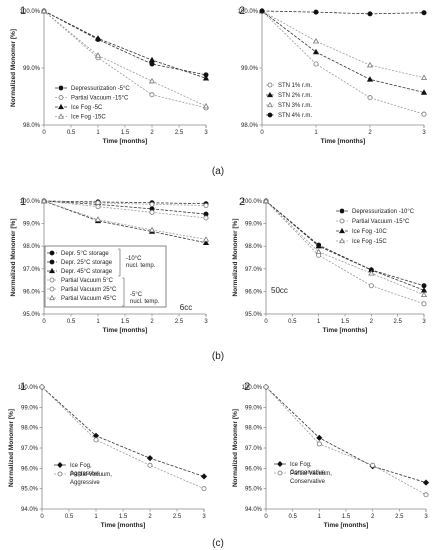 Image resolution: width=436 pixels, height=550 pixels. What do you see at coordinates (100, 99) in the screenshot?
I see `legend-label: Partial Vacuum -15°C` at bounding box center [100, 99].